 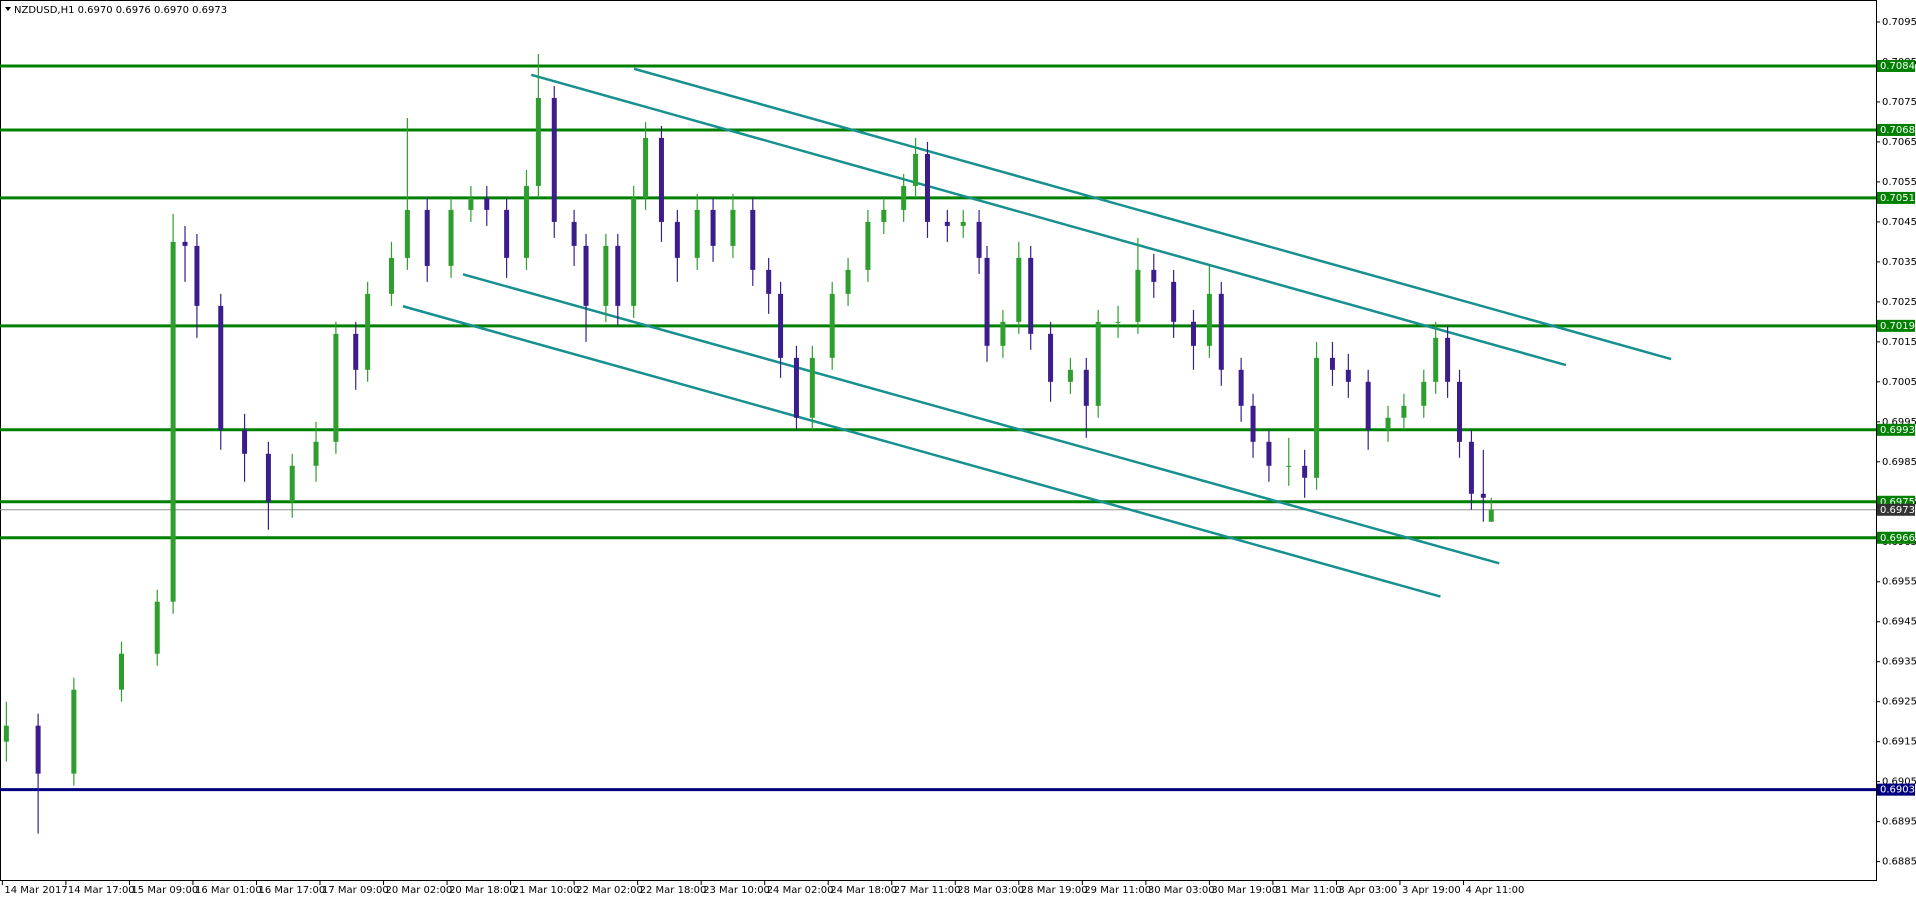 I want to click on level-label: 0.6966, so click(x=1897, y=538).